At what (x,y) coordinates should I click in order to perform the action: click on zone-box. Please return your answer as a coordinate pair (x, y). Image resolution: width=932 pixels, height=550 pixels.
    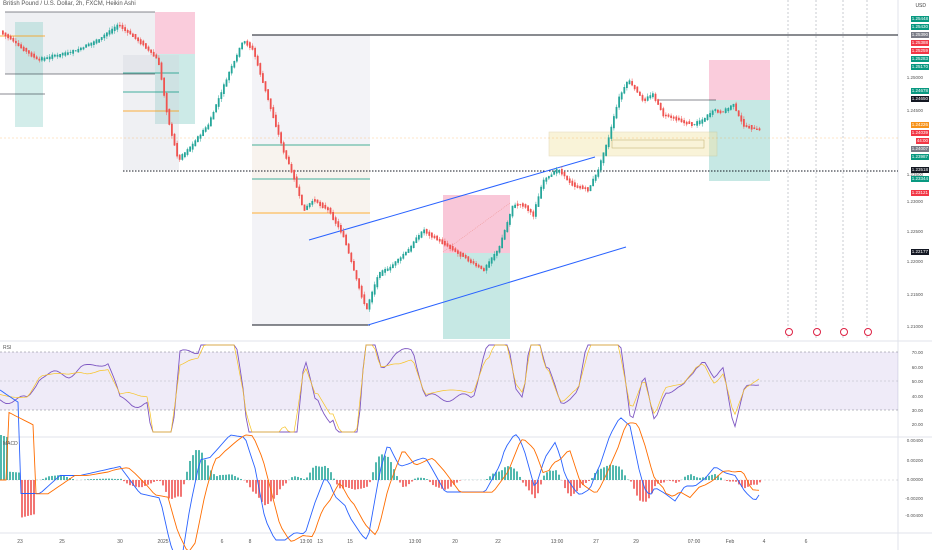
    Looking at the image, I should click on (311, 180).